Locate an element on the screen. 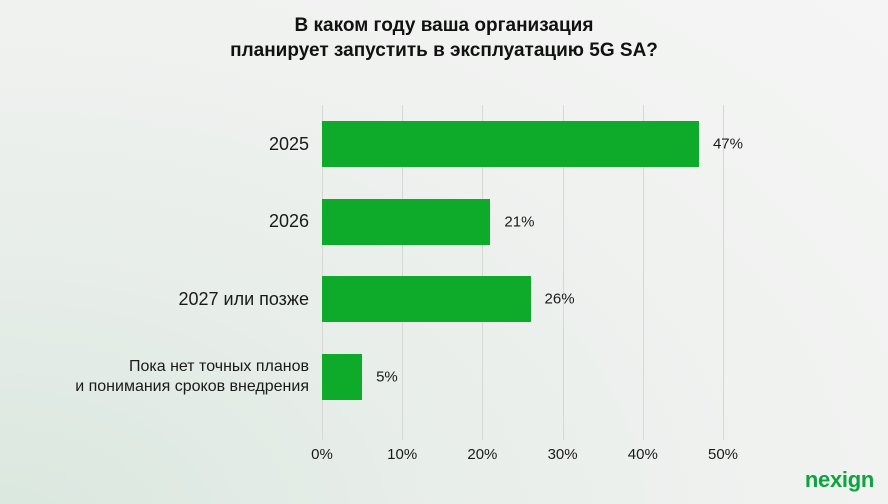 The width and height of the screenshot is (888, 504). value-label: 5% is located at coordinates (387, 377).